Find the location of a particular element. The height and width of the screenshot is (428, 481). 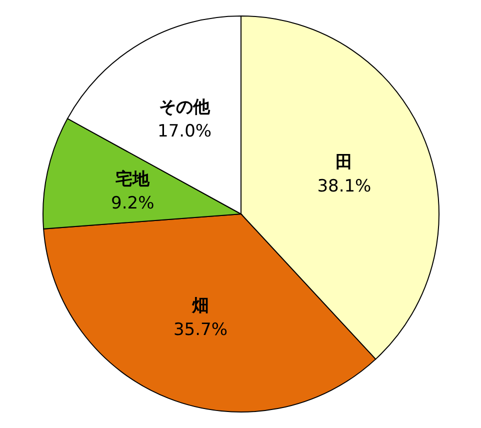

slice-label: 宅地 is located at coordinates (133, 179).